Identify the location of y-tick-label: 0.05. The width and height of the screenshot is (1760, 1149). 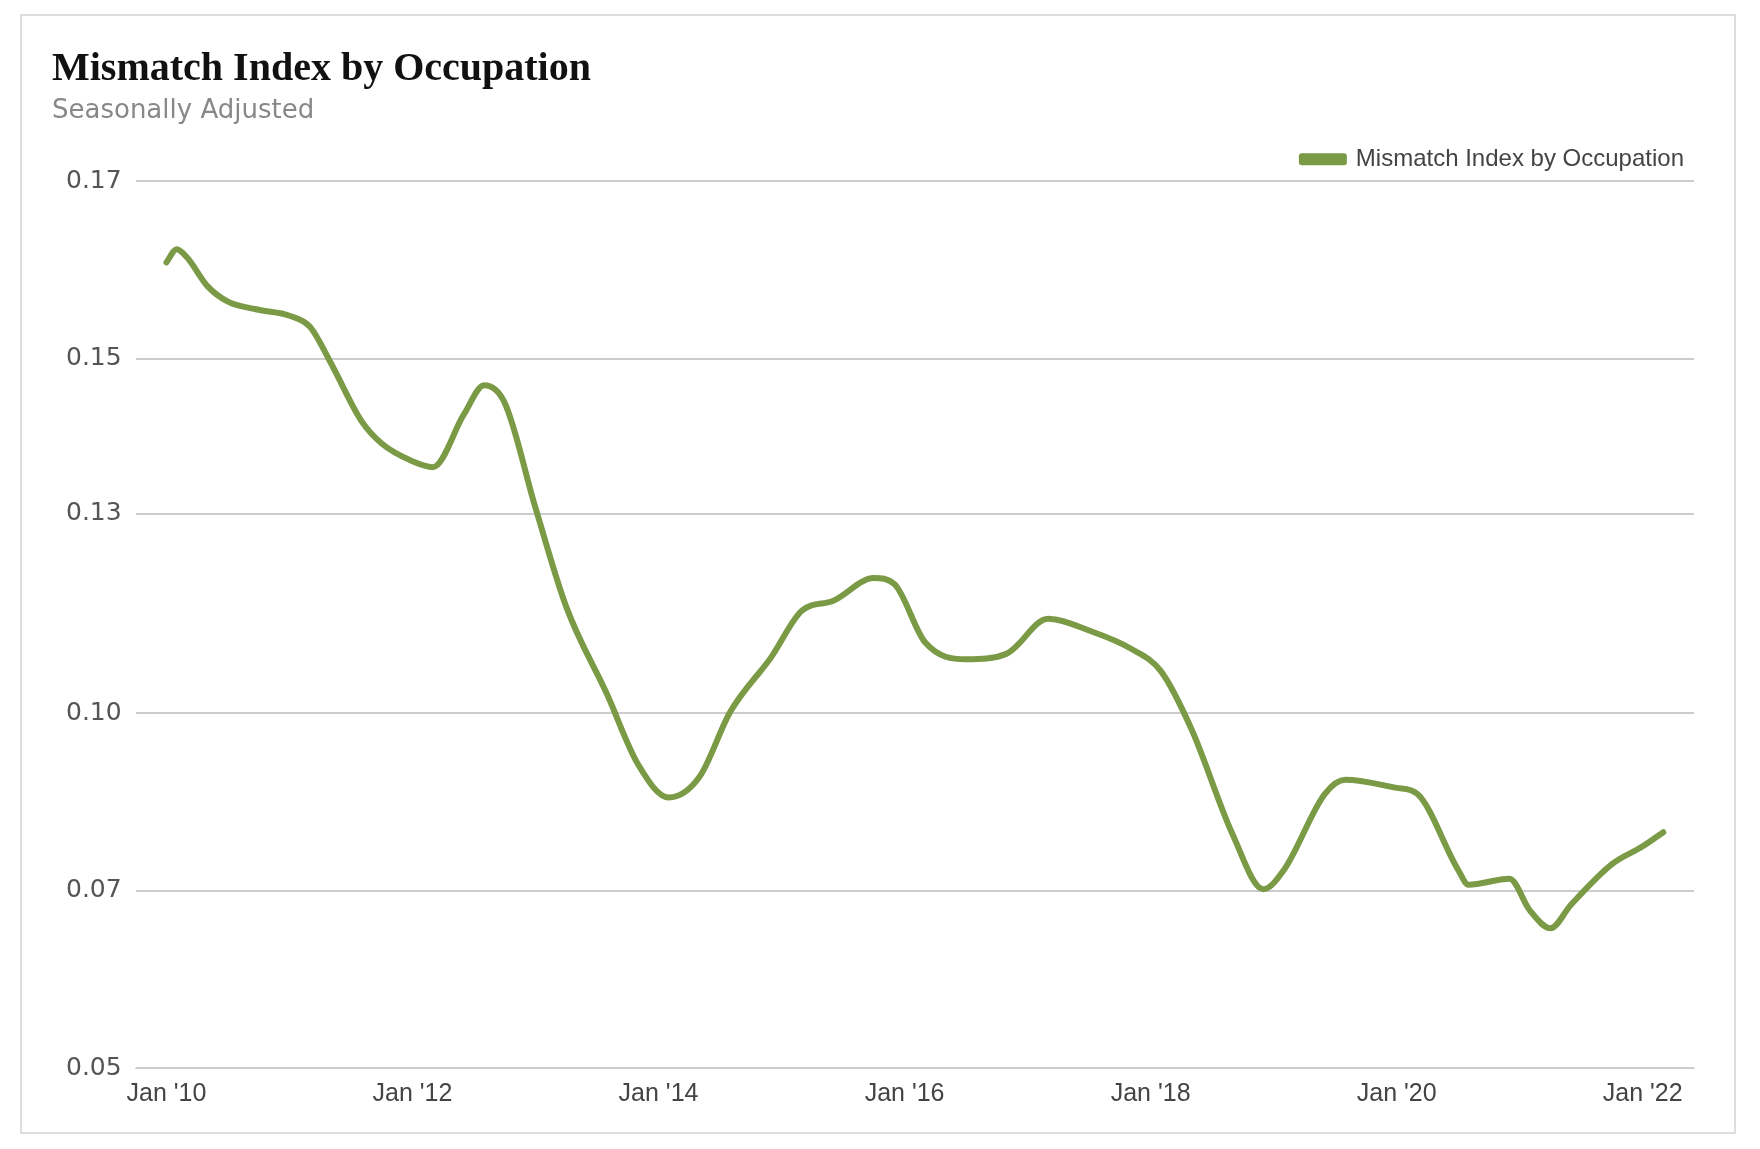
(93, 1066).